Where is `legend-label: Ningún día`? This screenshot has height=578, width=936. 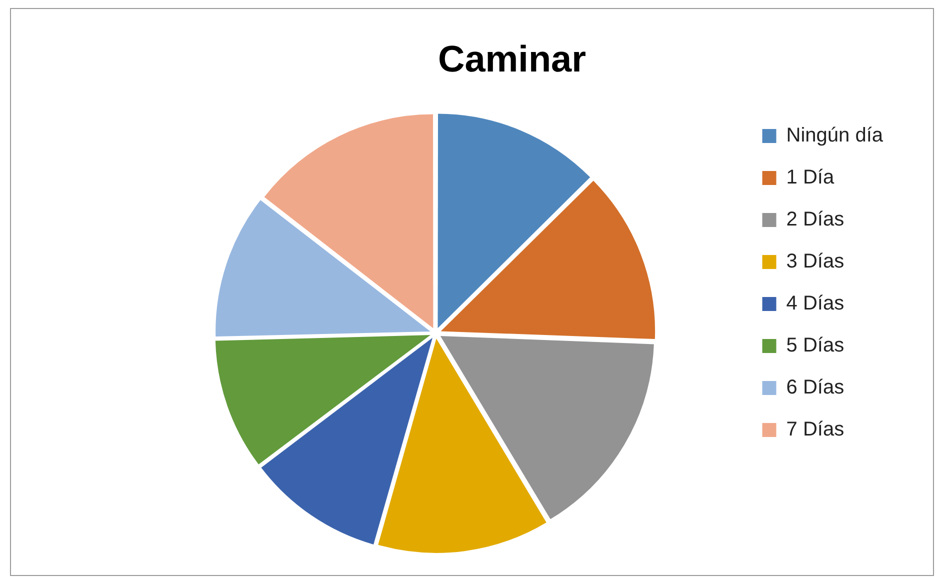 legend-label: Ningún día is located at coordinates (835, 135).